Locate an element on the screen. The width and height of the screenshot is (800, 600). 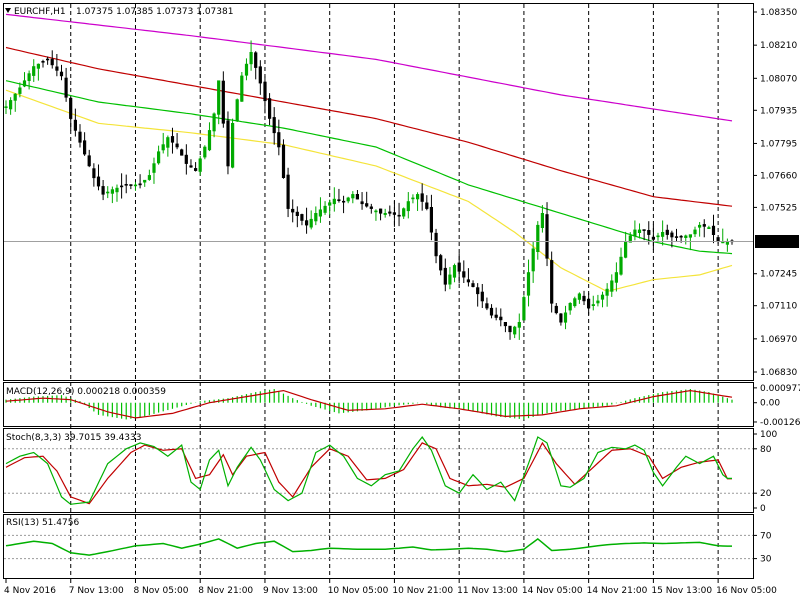
stoch-title: Stoch(8,3,3) 39.7015 39.4333 is located at coordinates (73, 438).